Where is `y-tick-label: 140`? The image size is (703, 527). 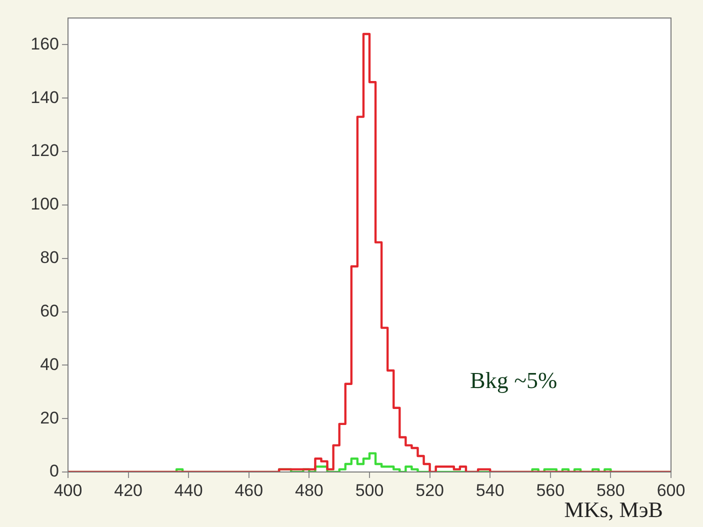 y-tick-label: 140 is located at coordinates (44, 97).